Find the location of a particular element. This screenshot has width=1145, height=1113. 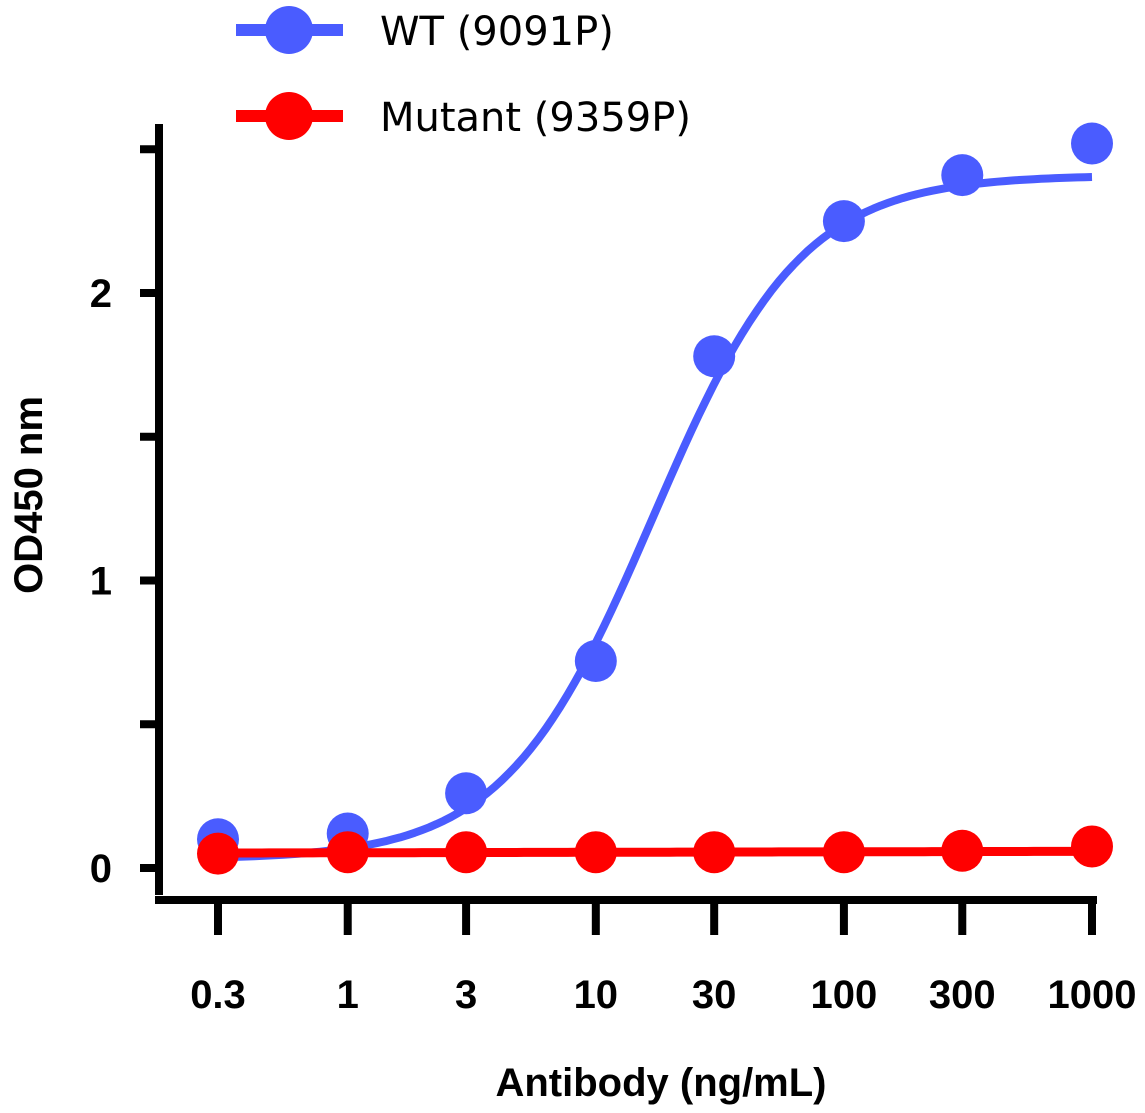

x-tick-label: 30 is located at coordinates (714, 995).